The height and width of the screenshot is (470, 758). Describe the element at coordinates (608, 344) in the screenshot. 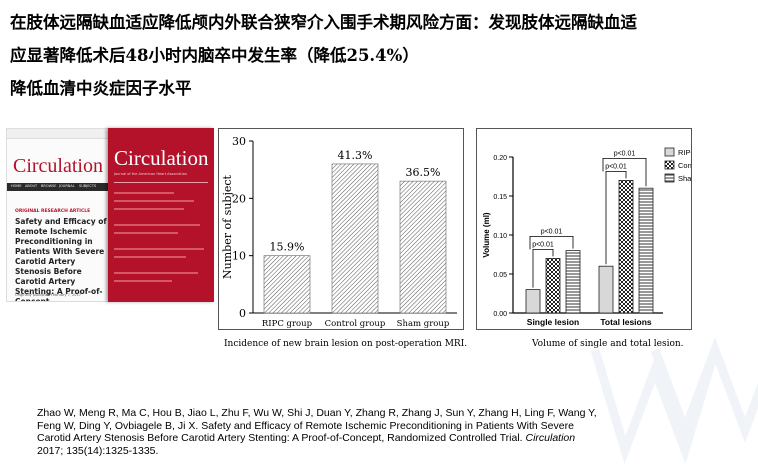

I see `volume-chart-caption: Volume of single and total lesion.` at that location.